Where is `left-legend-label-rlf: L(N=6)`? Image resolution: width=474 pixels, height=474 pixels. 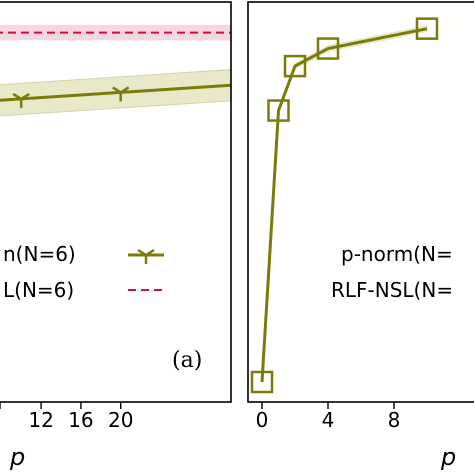 left-legend-label-rlf: L(N=6) is located at coordinates (38, 290).